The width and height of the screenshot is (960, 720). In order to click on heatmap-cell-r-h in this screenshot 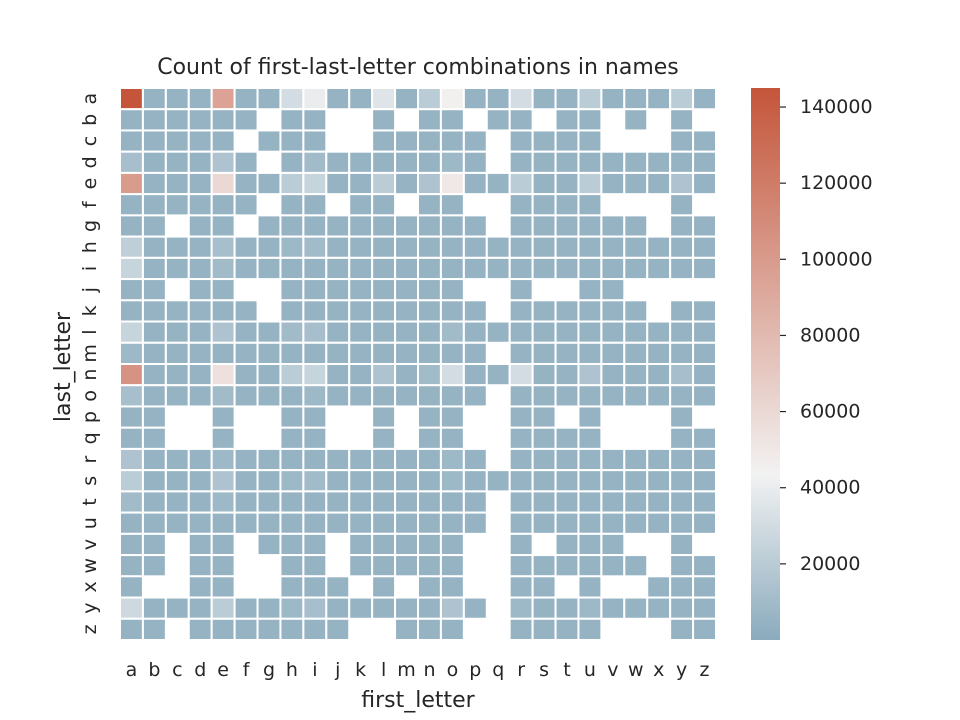, I will do `click(292, 459)`.